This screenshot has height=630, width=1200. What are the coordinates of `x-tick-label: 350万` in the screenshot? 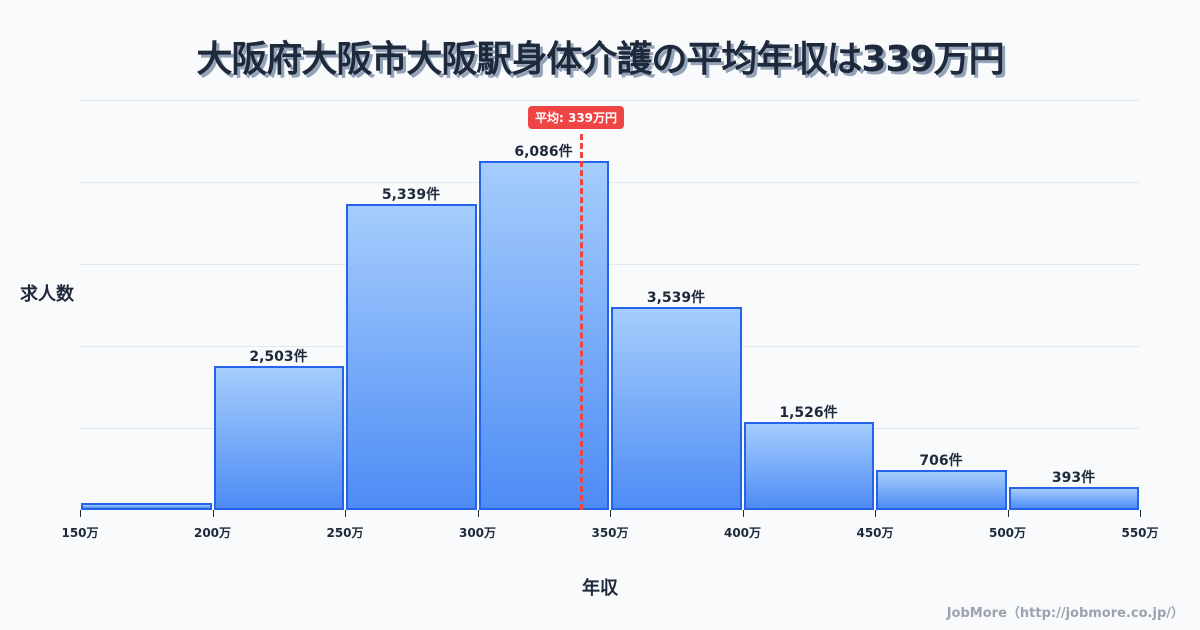 It's located at (610, 533).